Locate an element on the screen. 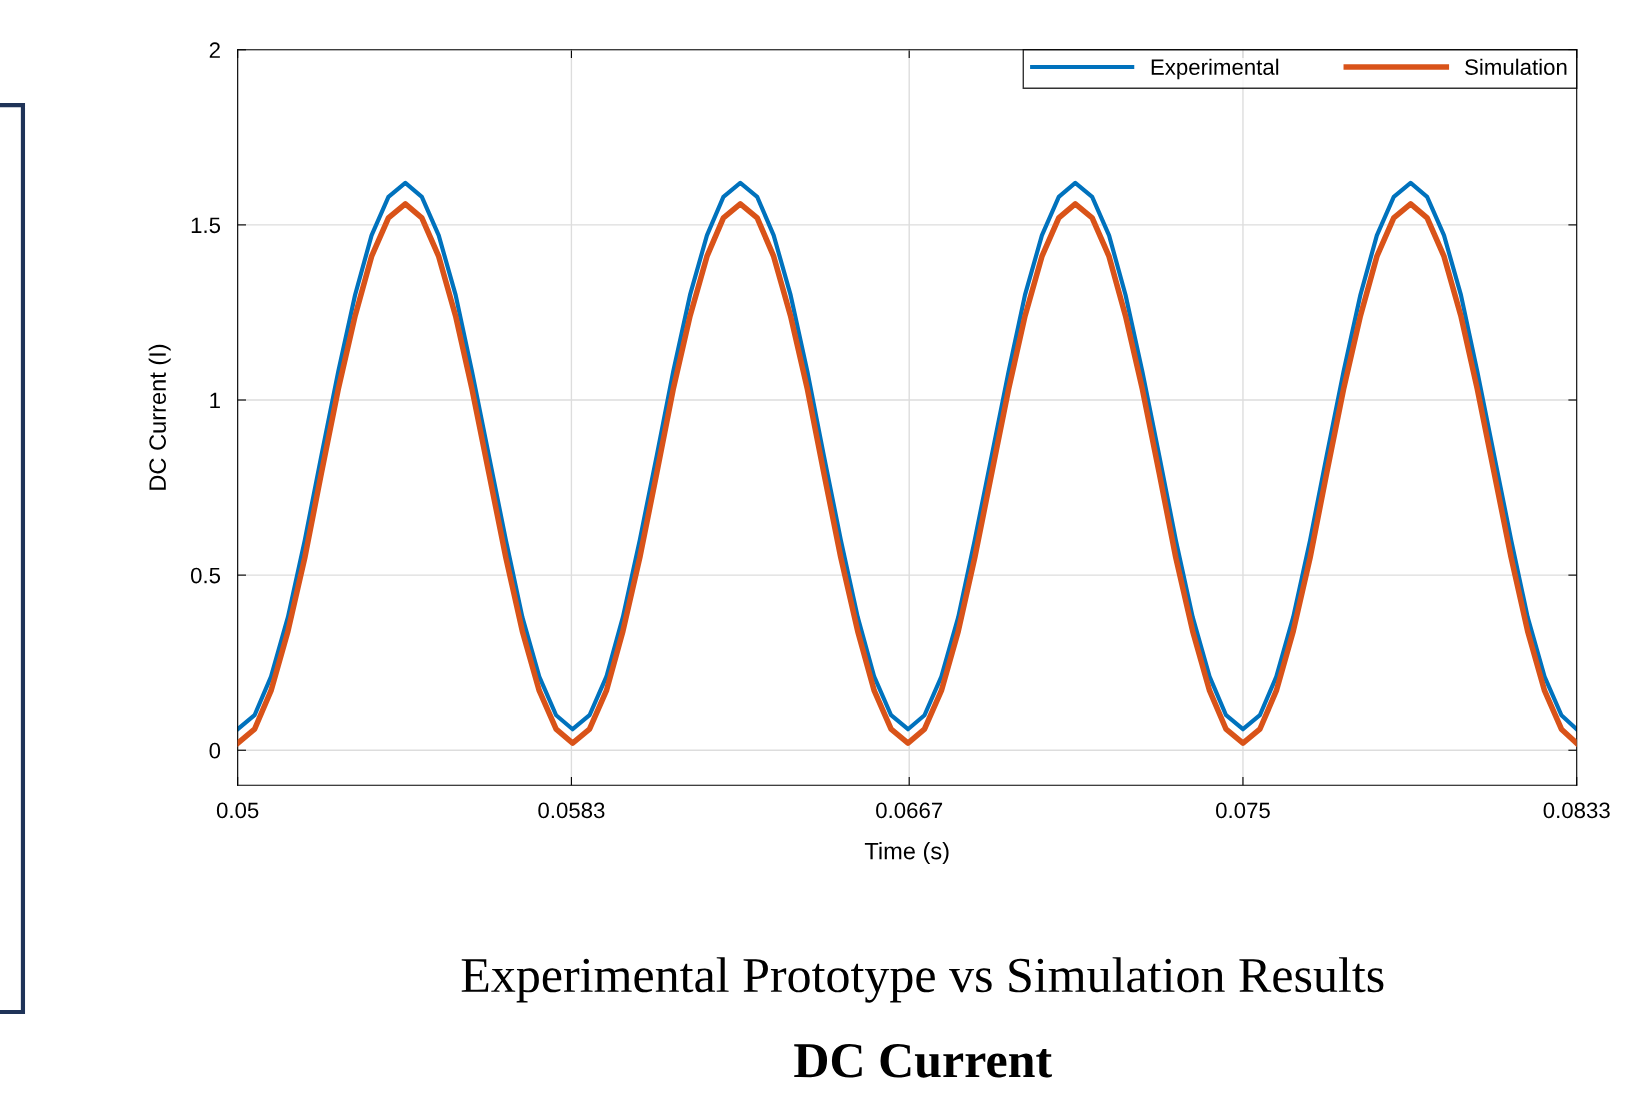 The height and width of the screenshot is (1106, 1639). y-tick-label: 1 is located at coordinates (215, 400).